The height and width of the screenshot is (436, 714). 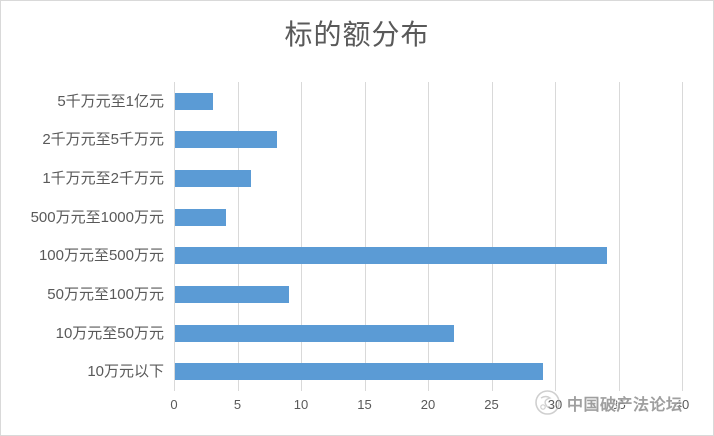 What do you see at coordinates (237, 404) in the screenshot?
I see `x-tick-label: 5` at bounding box center [237, 404].